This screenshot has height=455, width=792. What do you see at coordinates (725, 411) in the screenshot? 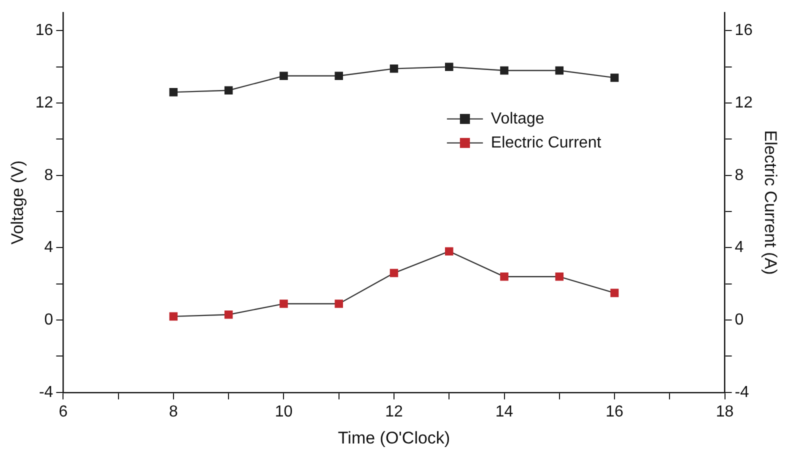
I see `x-tick-label: 18` at bounding box center [725, 411].